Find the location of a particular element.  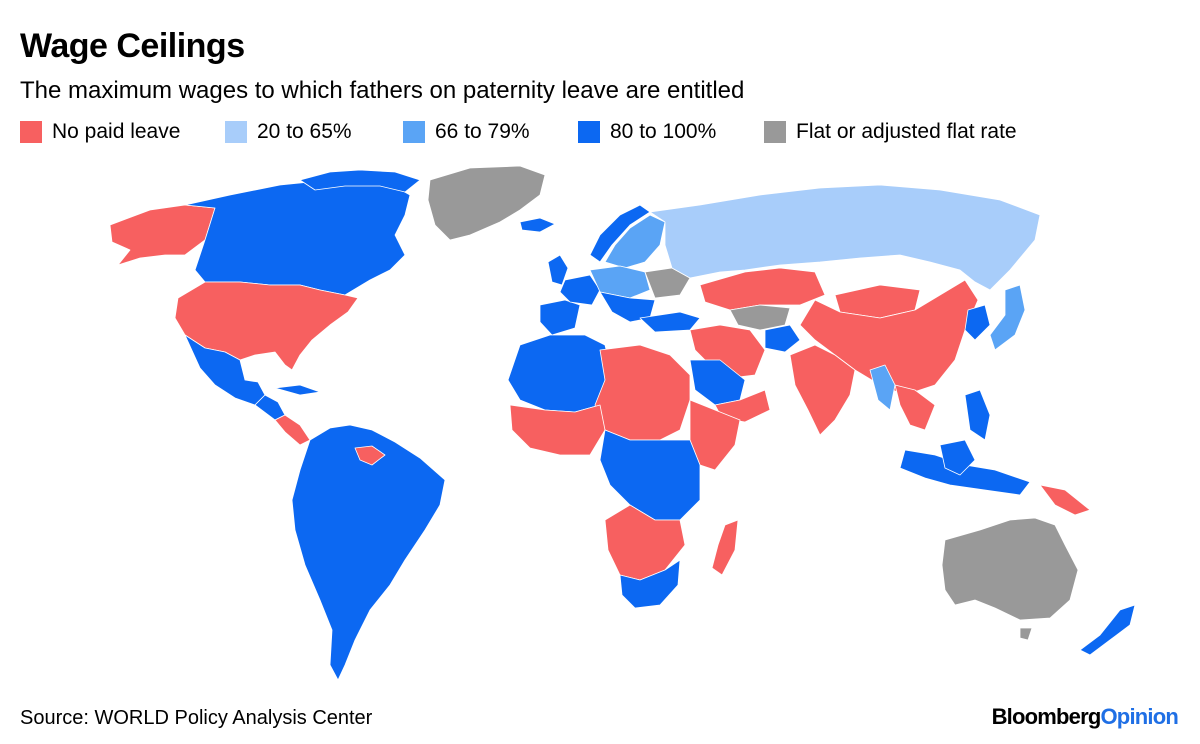

region-borneo is located at coordinates (957, 457).